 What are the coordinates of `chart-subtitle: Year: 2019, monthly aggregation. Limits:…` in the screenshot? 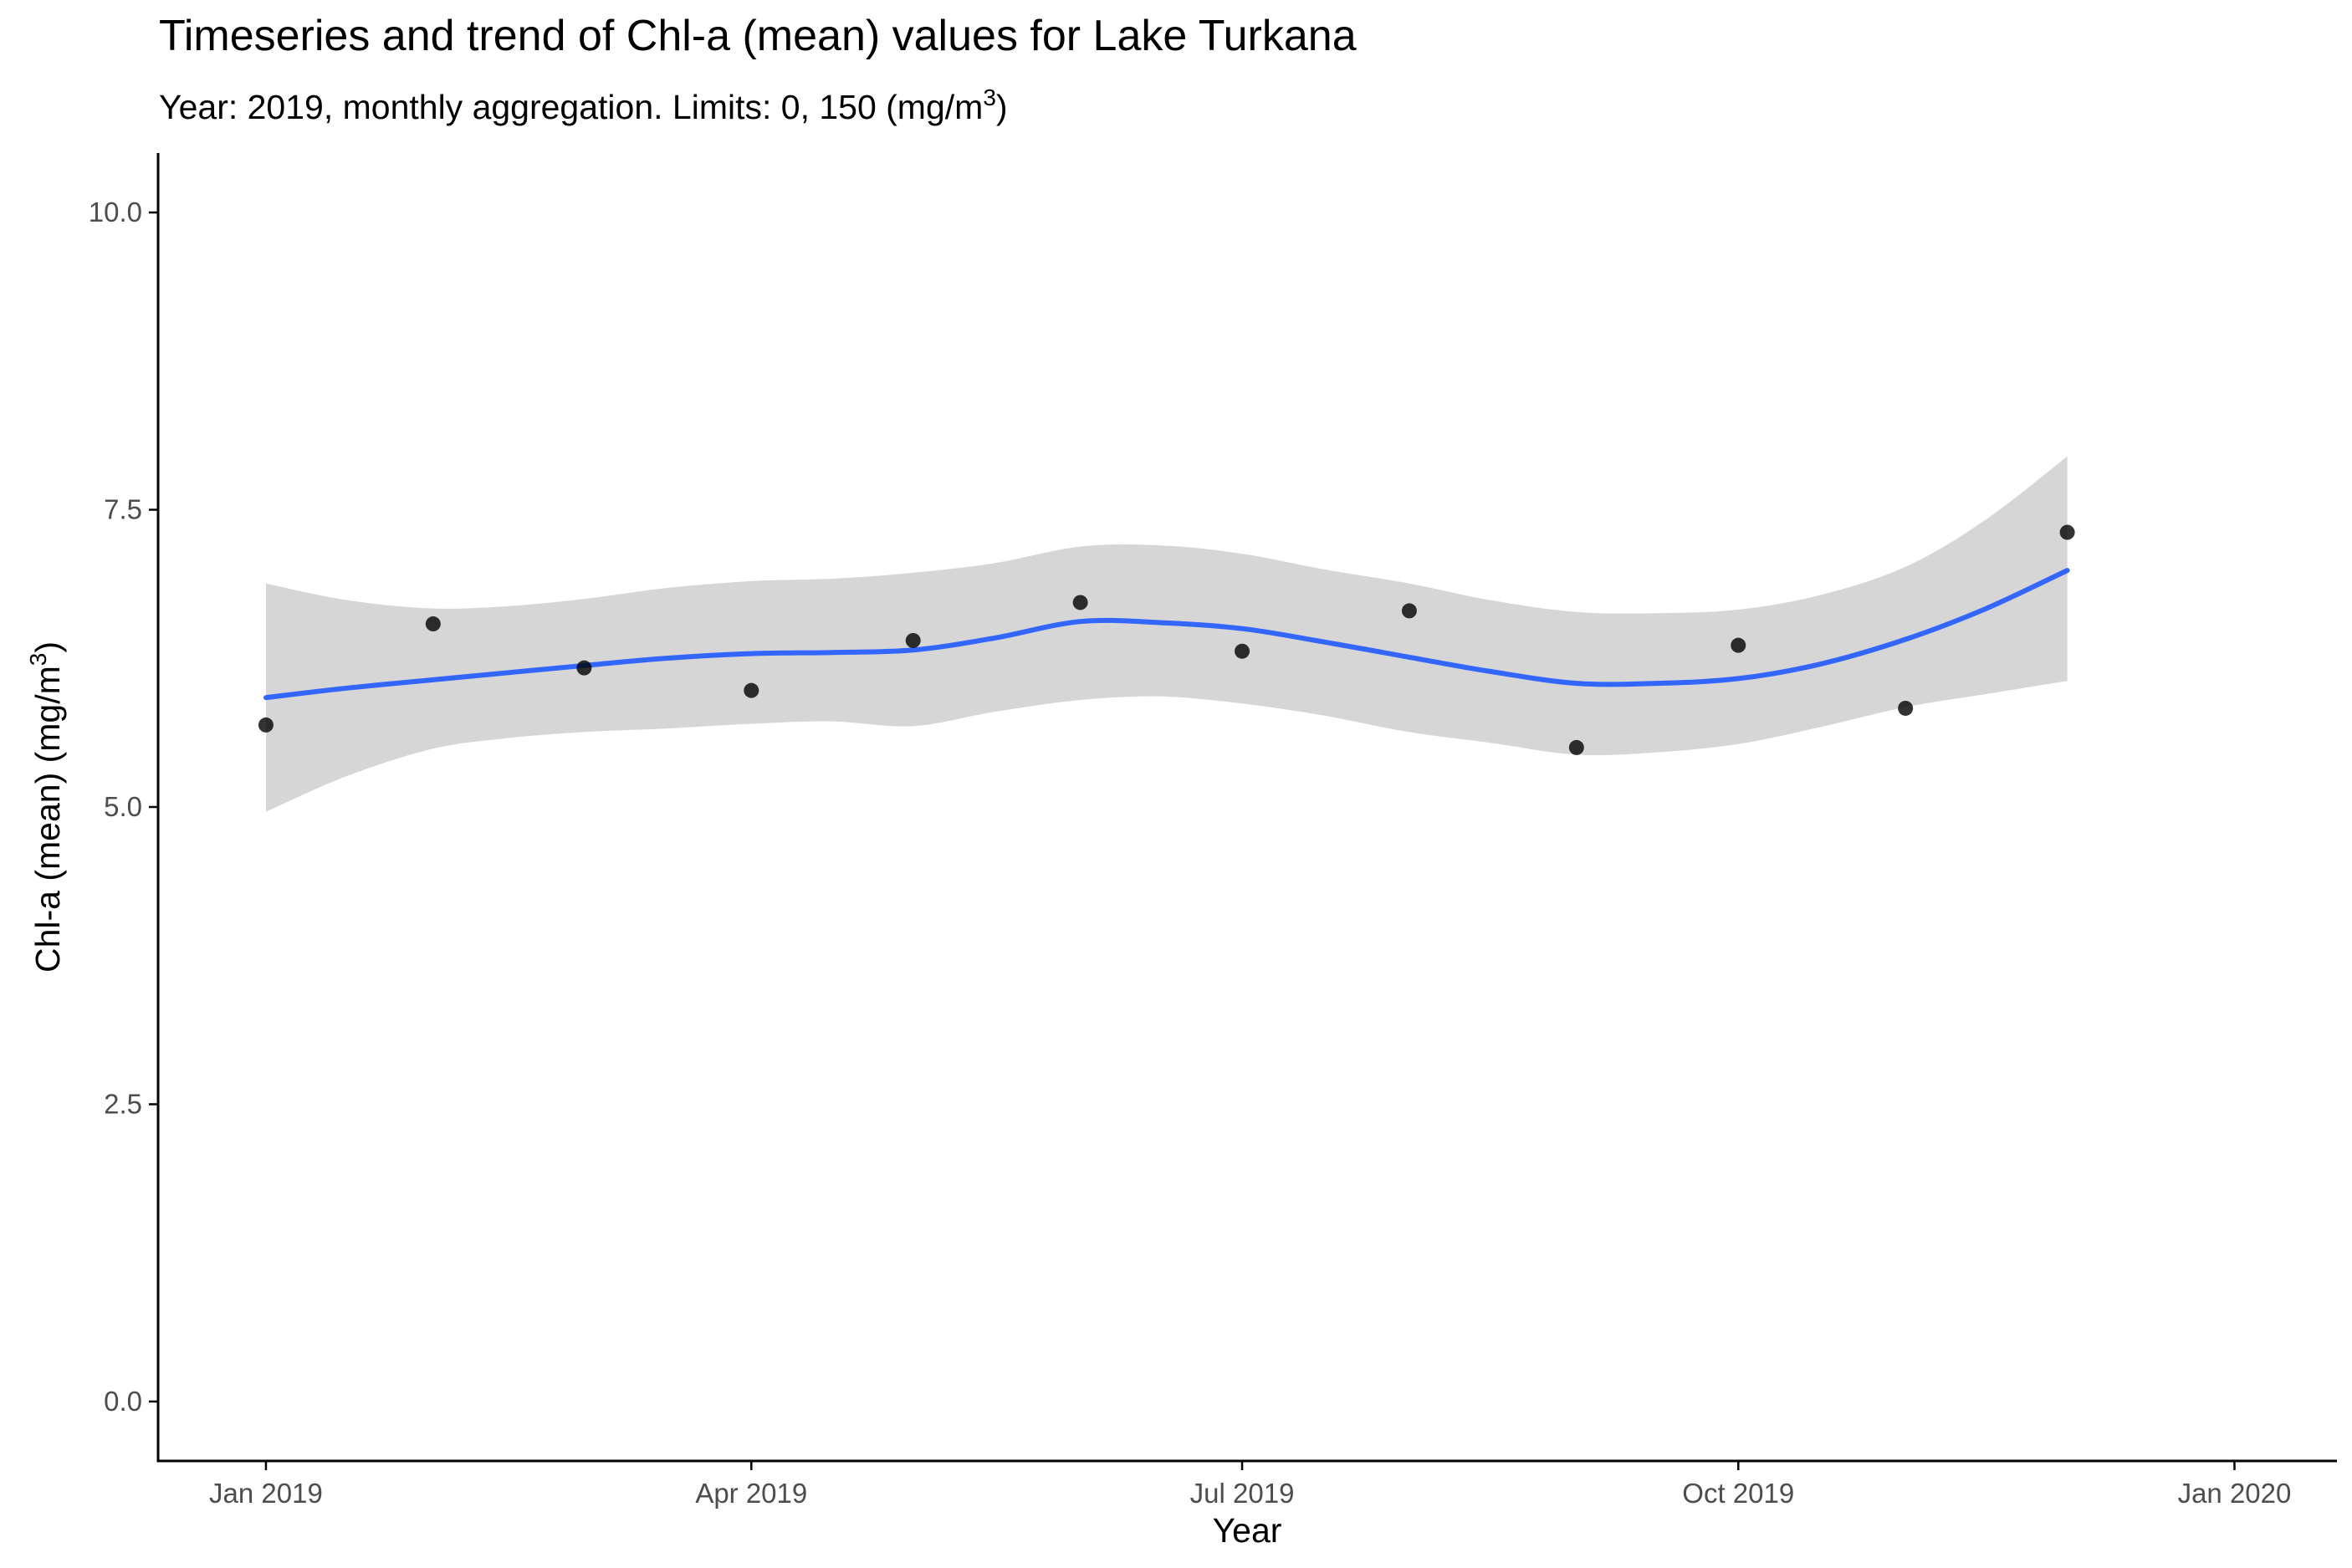 It's located at (583, 105).